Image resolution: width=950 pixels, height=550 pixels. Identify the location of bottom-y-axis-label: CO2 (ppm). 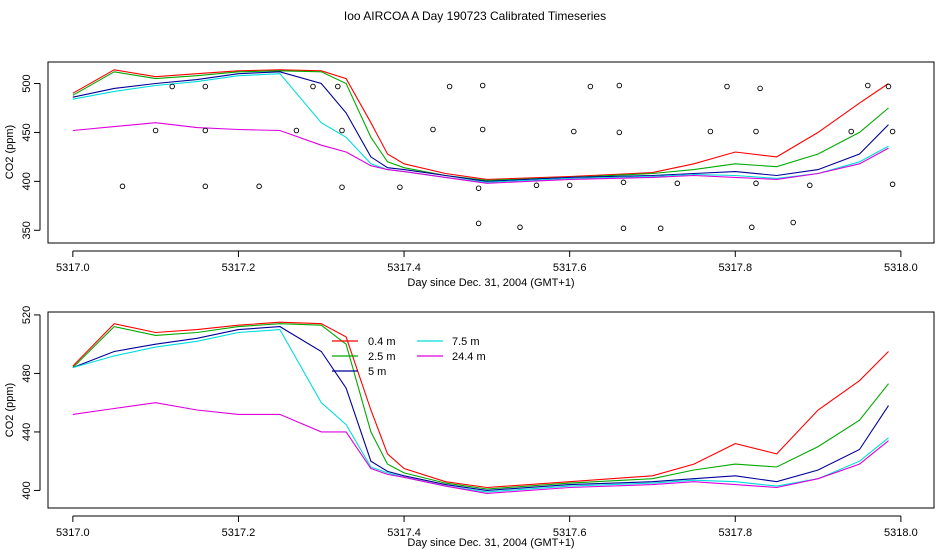
(10, 410).